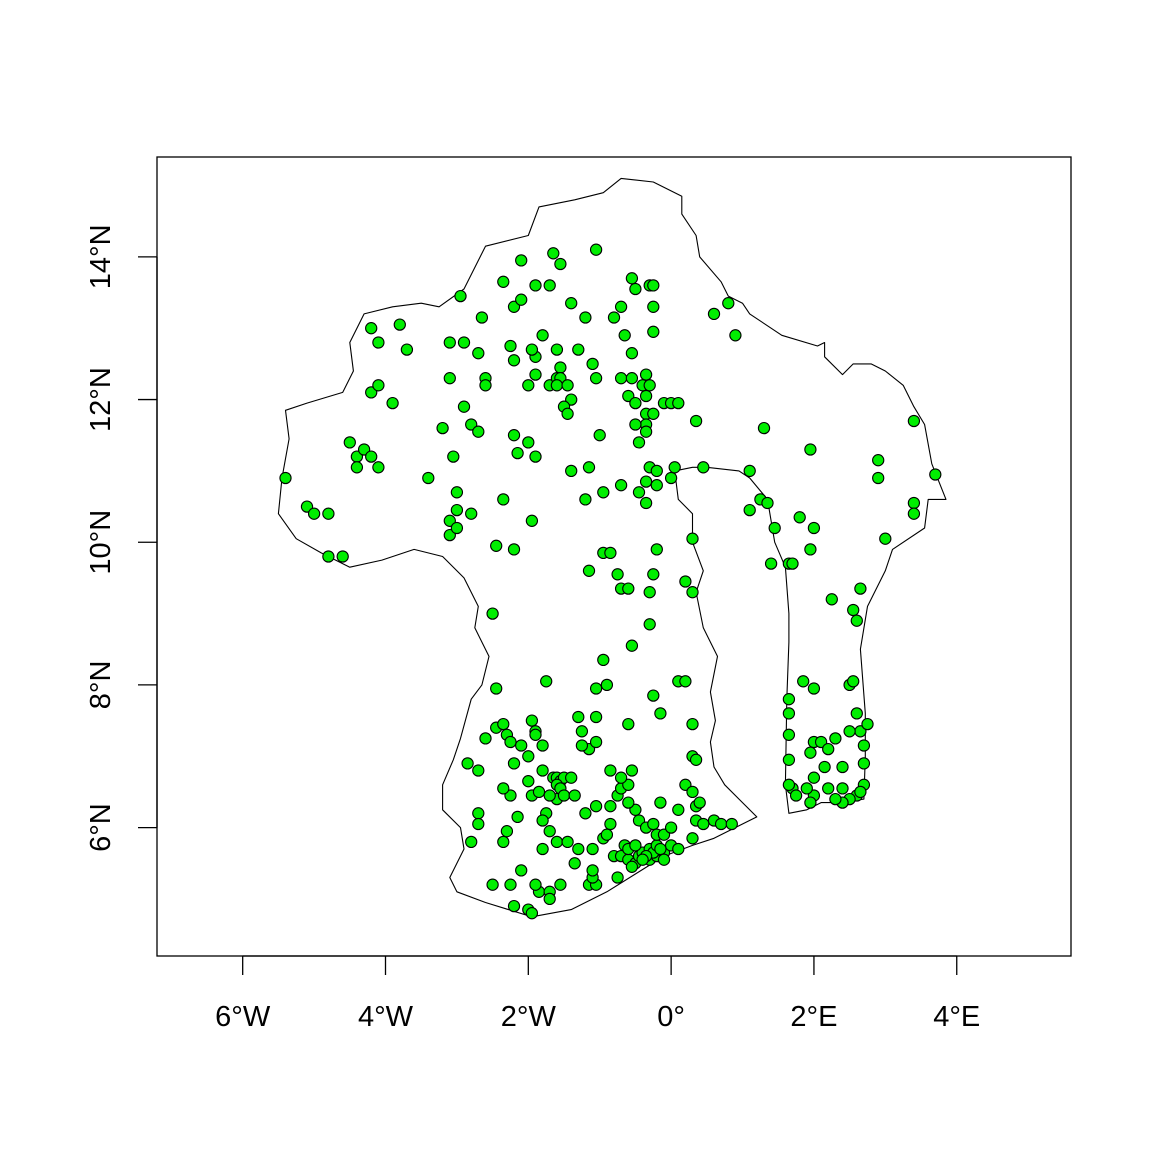  Describe the element at coordinates (101, 542) in the screenshot. I see `y-tick-label: 10°N` at that location.